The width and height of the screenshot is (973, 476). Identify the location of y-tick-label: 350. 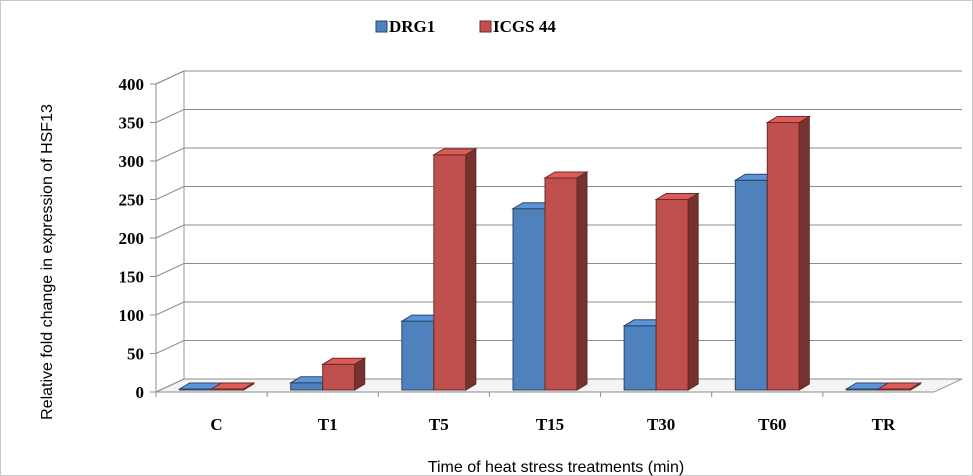
(132, 123).